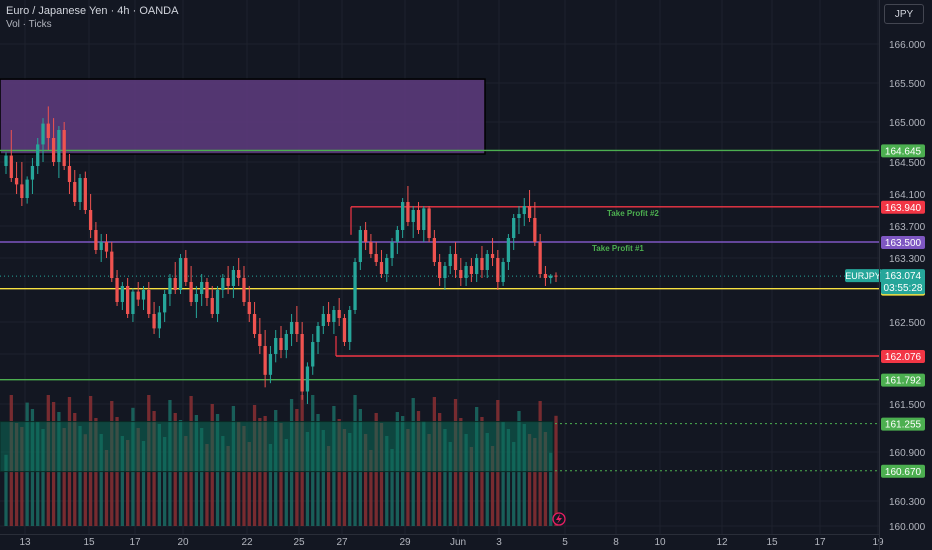 This screenshot has height=550, width=932. I want to click on price-tick-label: 160.300, so click(907, 502).